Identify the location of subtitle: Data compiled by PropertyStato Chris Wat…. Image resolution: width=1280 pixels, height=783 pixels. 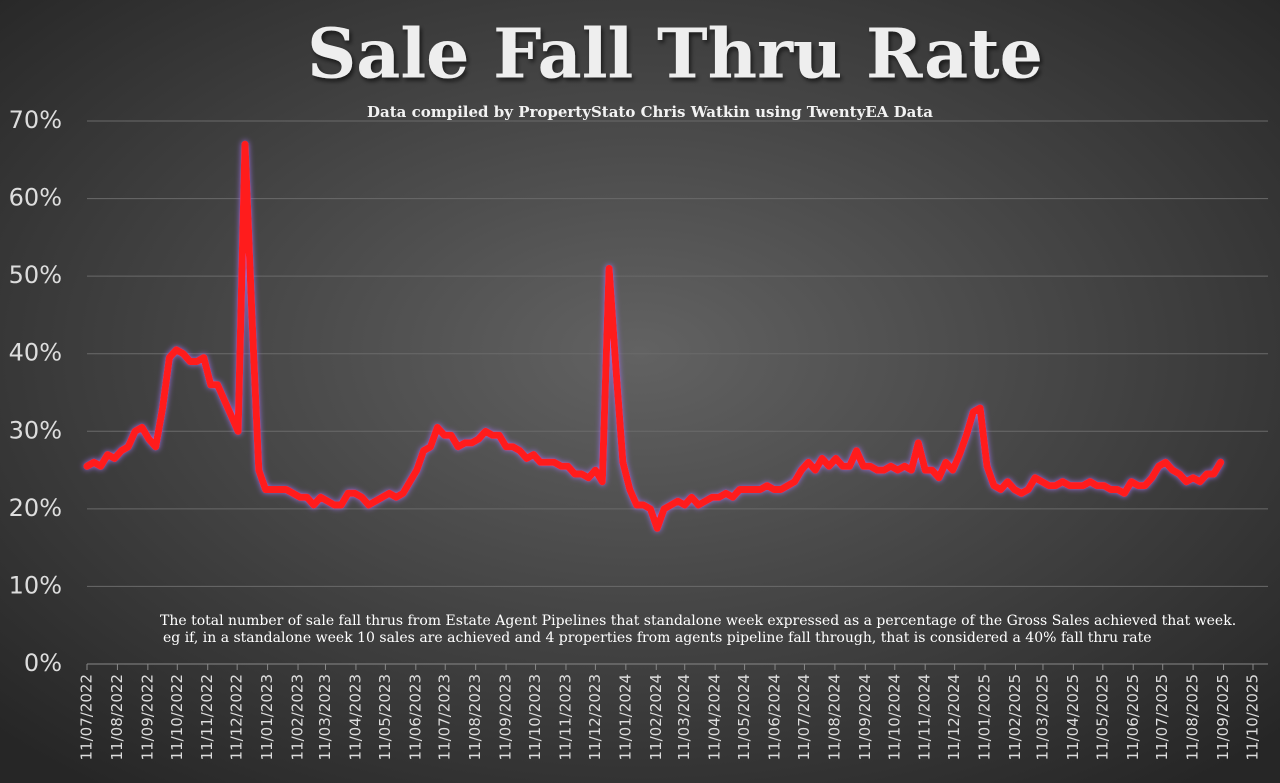
(650, 112).